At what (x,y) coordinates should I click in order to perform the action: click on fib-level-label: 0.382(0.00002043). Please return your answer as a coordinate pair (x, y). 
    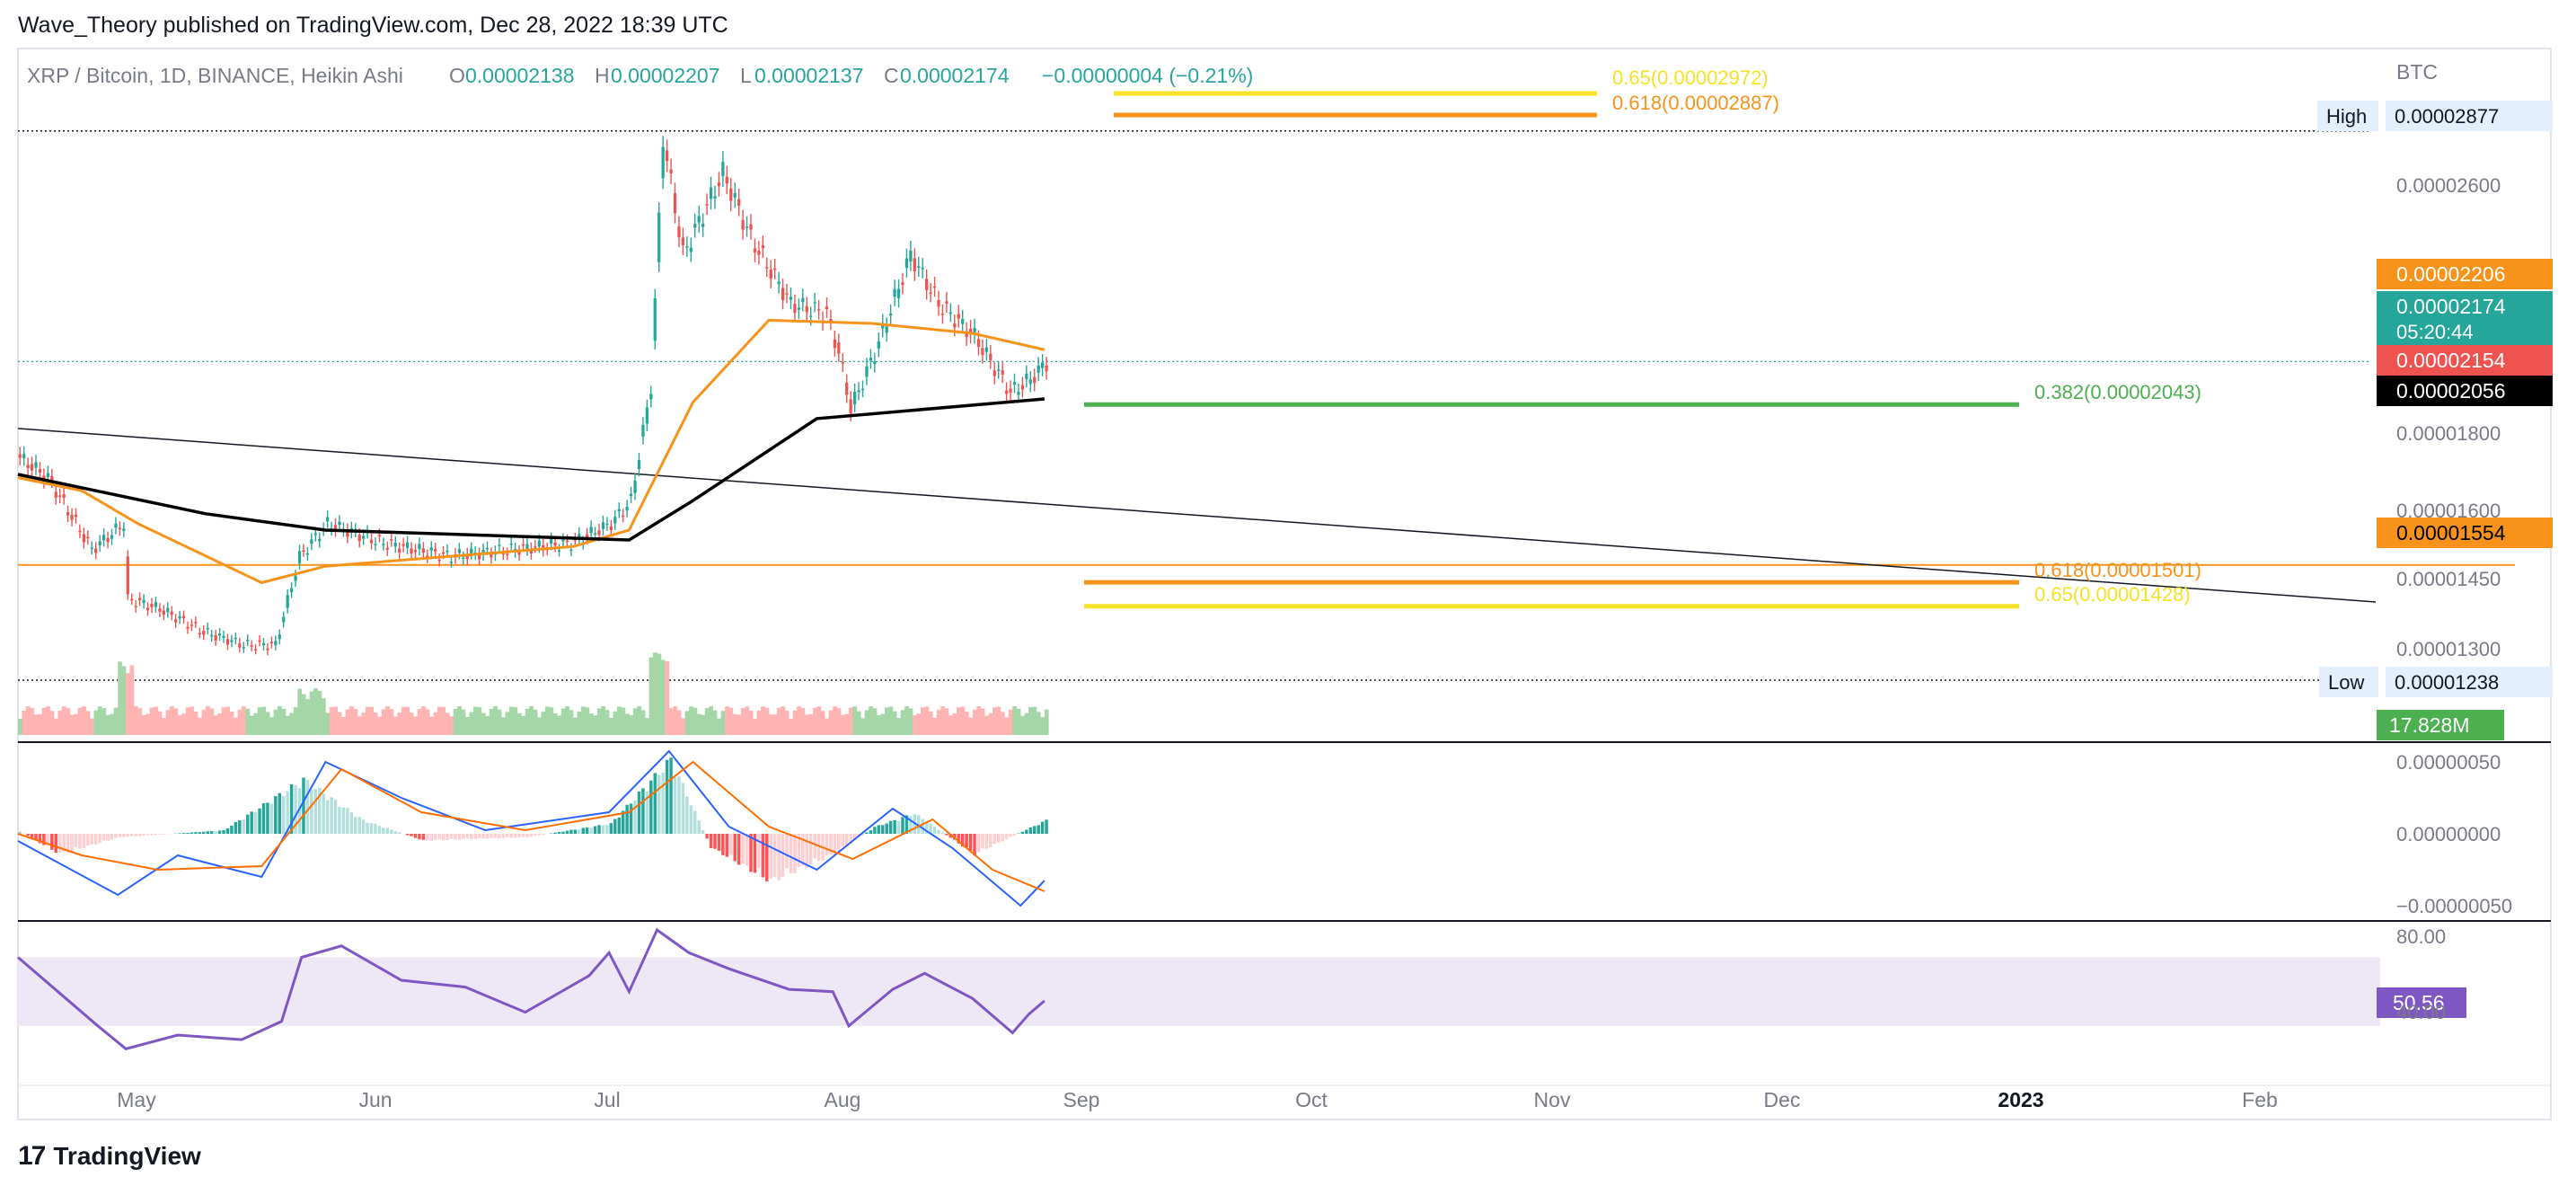
    Looking at the image, I should click on (2117, 392).